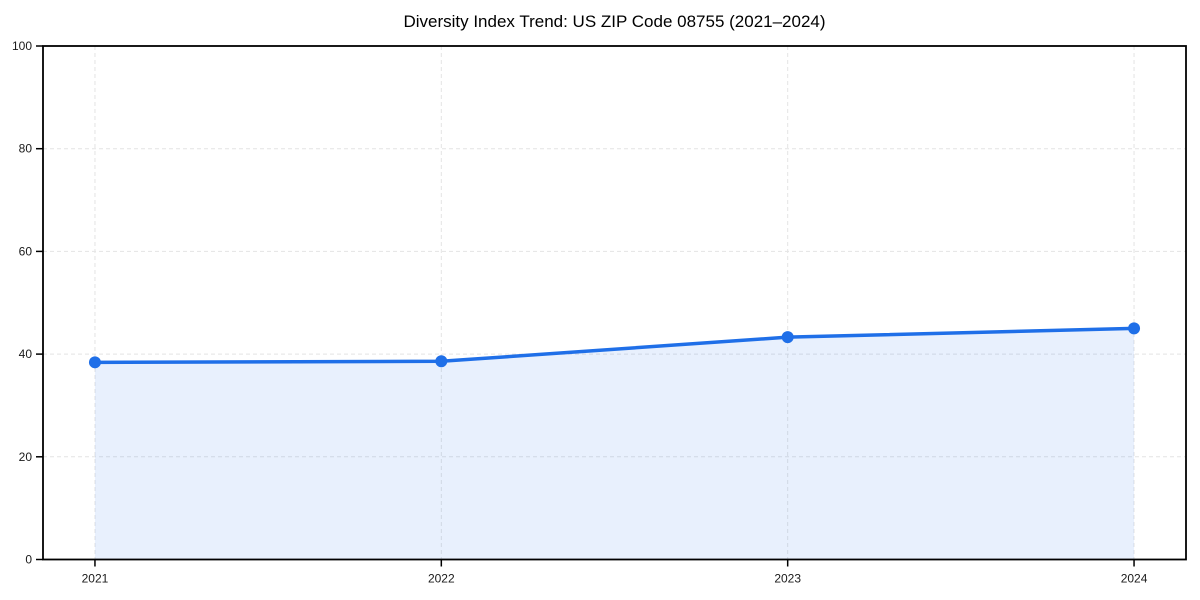  I want to click on y-tick-label: 20, so click(26, 457).